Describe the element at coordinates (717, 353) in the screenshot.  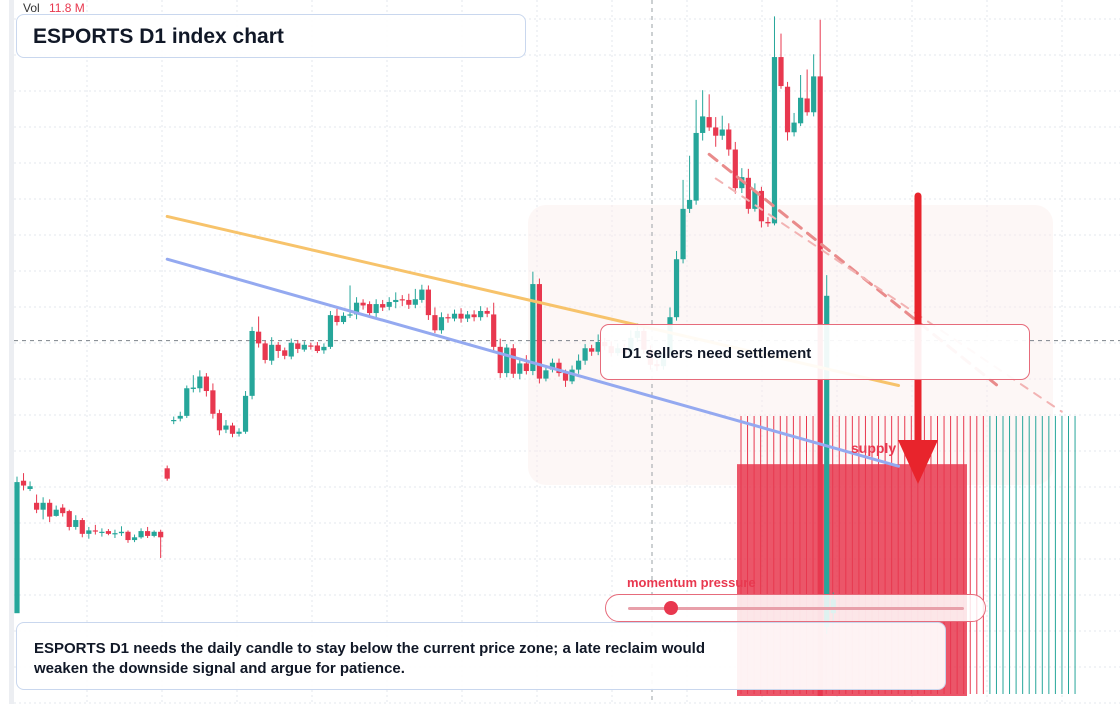
I see `callout-text: D1 sellers need settlement` at that location.